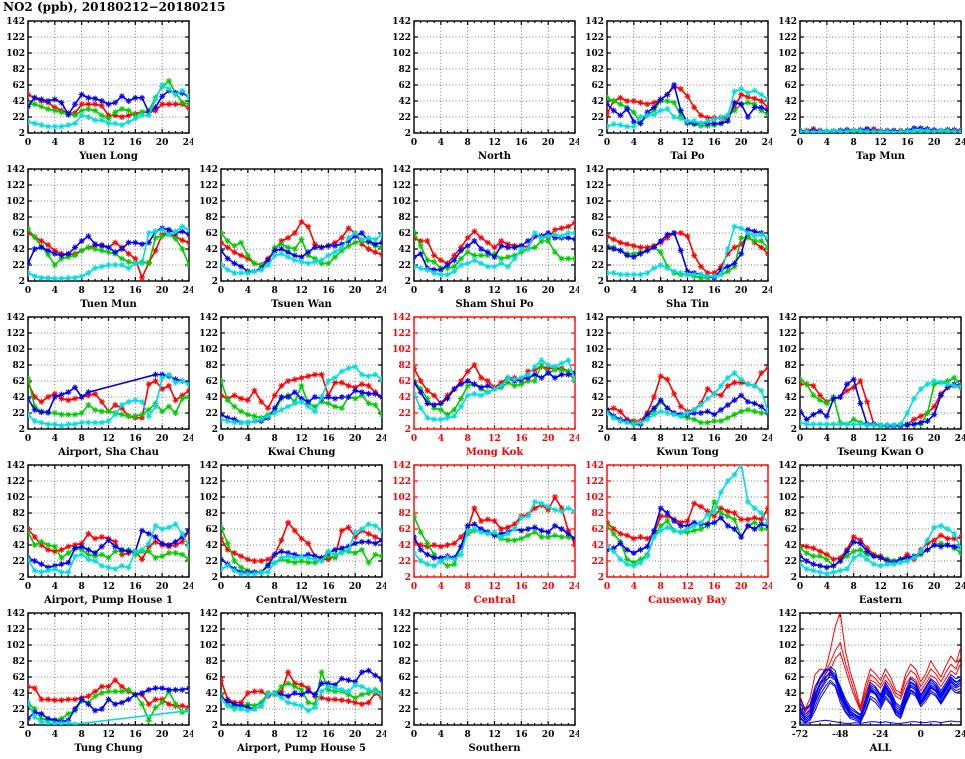 The width and height of the screenshot is (965, 759). I want to click on chart-title: Tung Chung, so click(108, 748).